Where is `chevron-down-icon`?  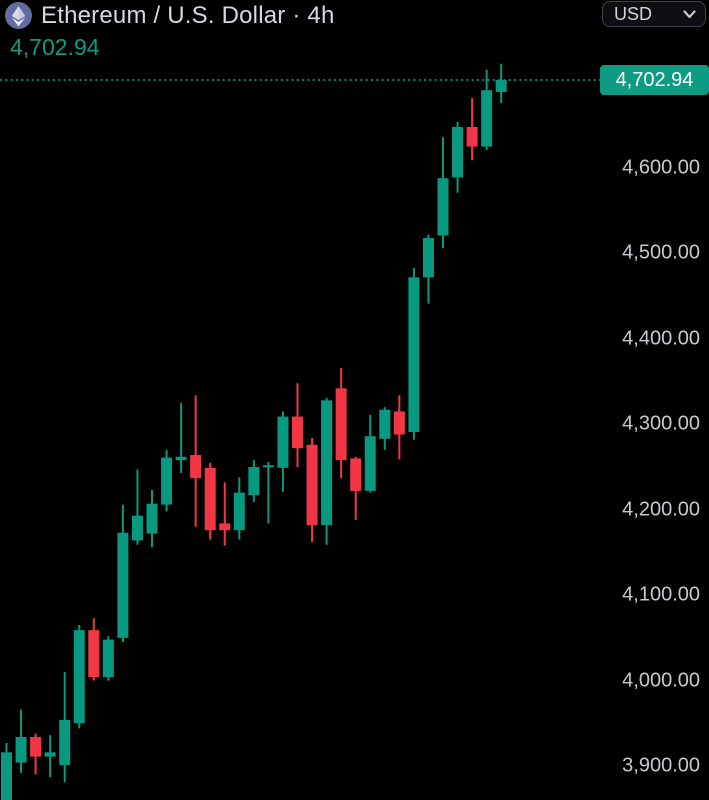
chevron-down-icon is located at coordinates (689, 13).